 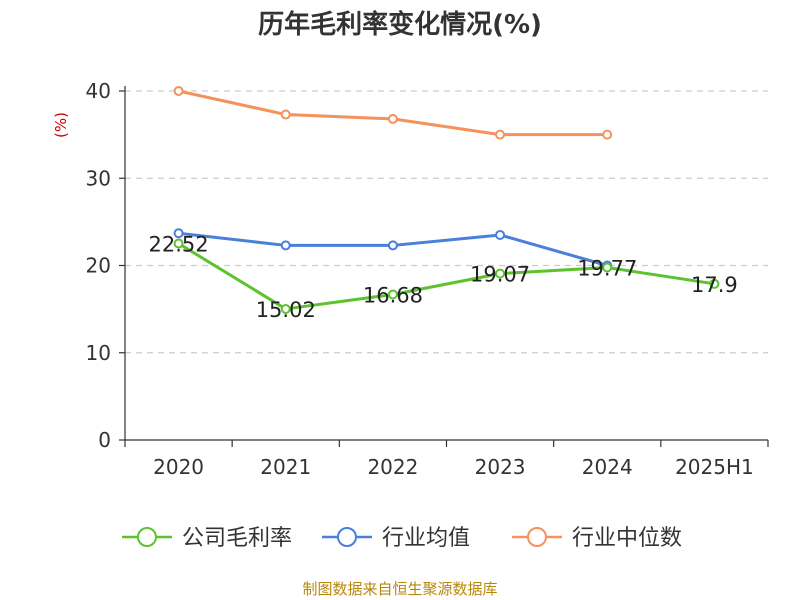 I want to click on legend-item-1: 行业均值, so click(x=396, y=538).